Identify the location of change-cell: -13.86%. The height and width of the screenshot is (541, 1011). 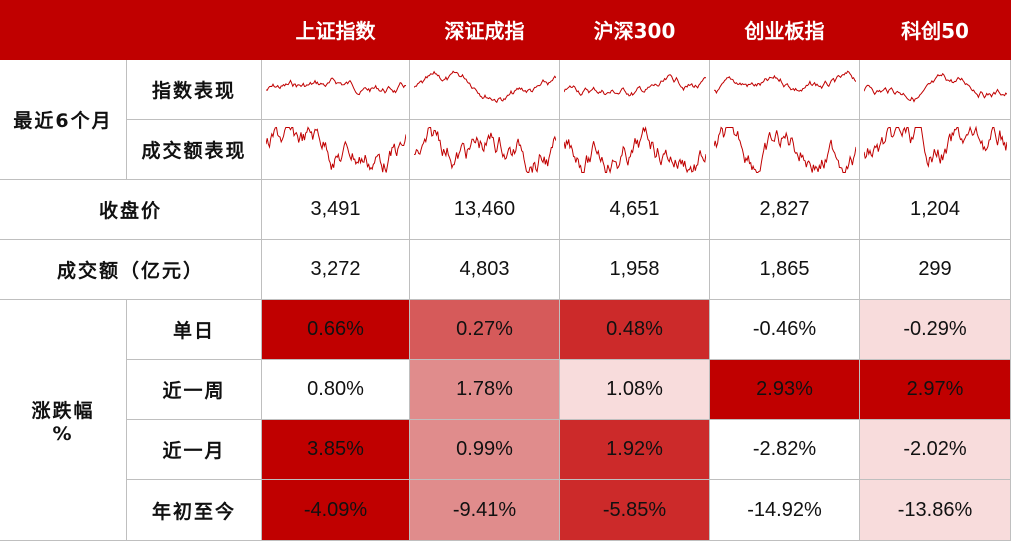
(935, 510).